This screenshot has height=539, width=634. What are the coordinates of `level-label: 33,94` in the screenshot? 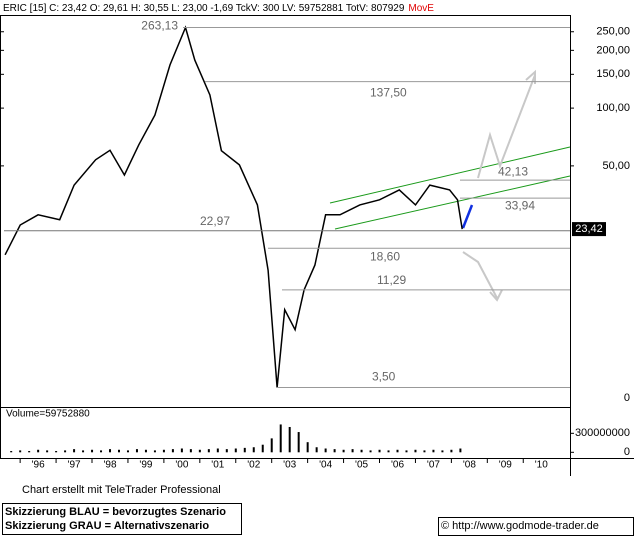 It's located at (520, 205).